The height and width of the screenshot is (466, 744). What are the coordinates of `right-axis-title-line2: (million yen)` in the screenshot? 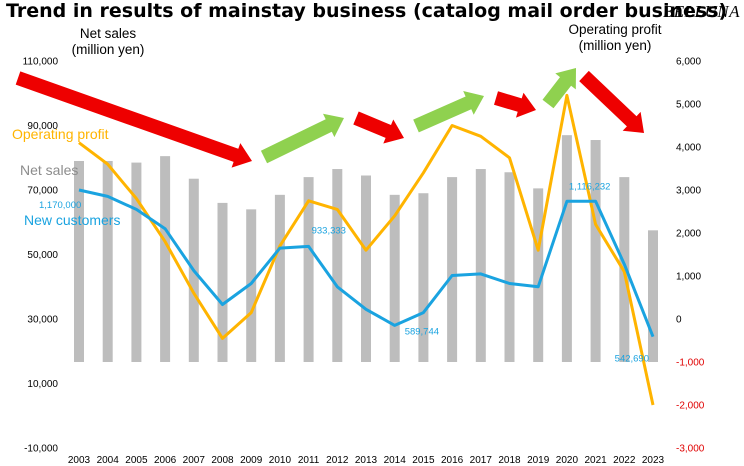 It's located at (615, 45).